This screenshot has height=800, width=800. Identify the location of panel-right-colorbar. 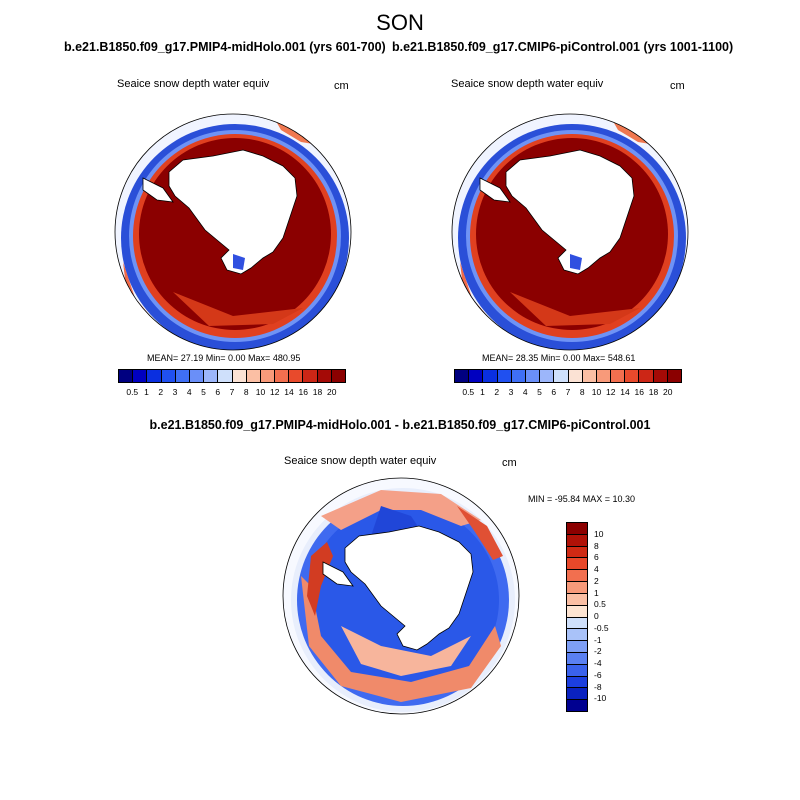
(568, 376).